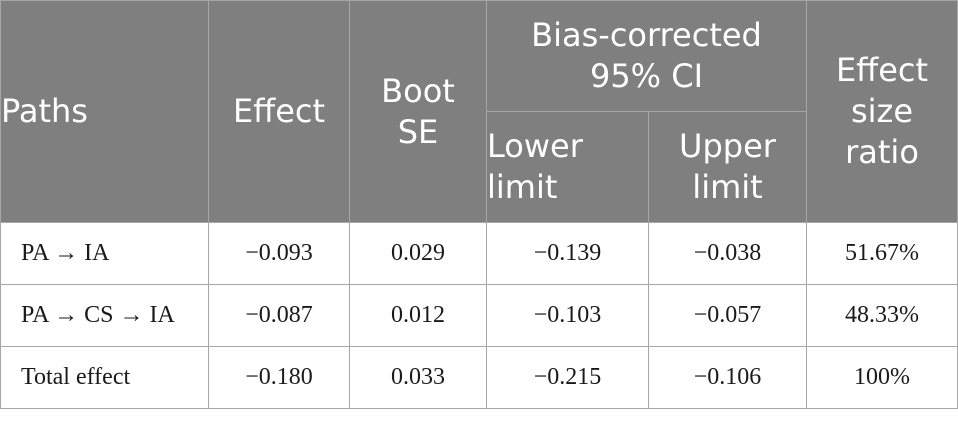 The height and width of the screenshot is (427, 958). What do you see at coordinates (567, 377) in the screenshot?
I see `cell-lower-limit: −0.215` at bounding box center [567, 377].